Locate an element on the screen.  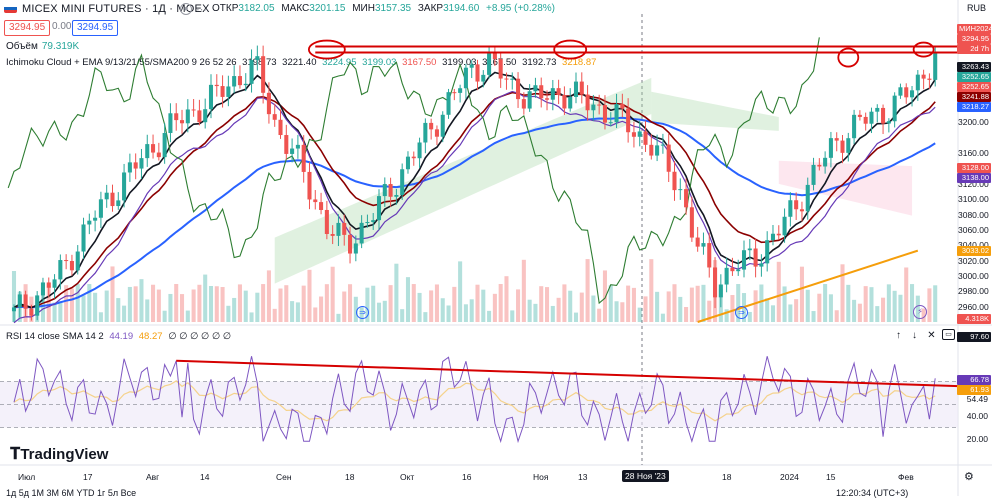
price-axis-label: 2980.00 is located at coordinates (973, 291).